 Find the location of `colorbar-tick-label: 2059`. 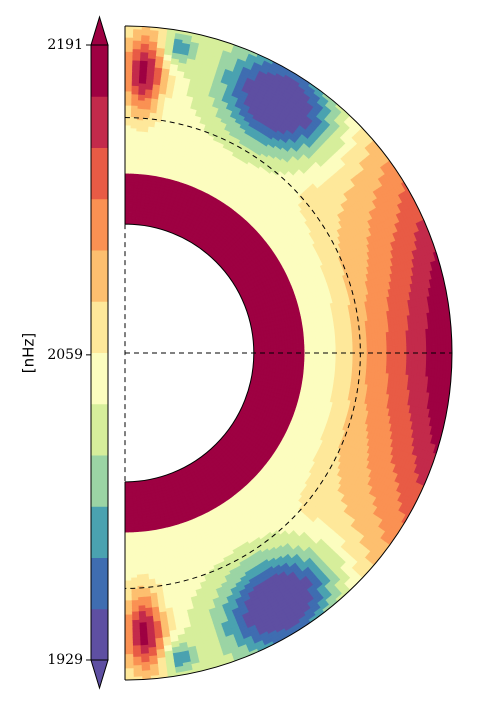

colorbar-tick-label: 2059 is located at coordinates (65, 355).